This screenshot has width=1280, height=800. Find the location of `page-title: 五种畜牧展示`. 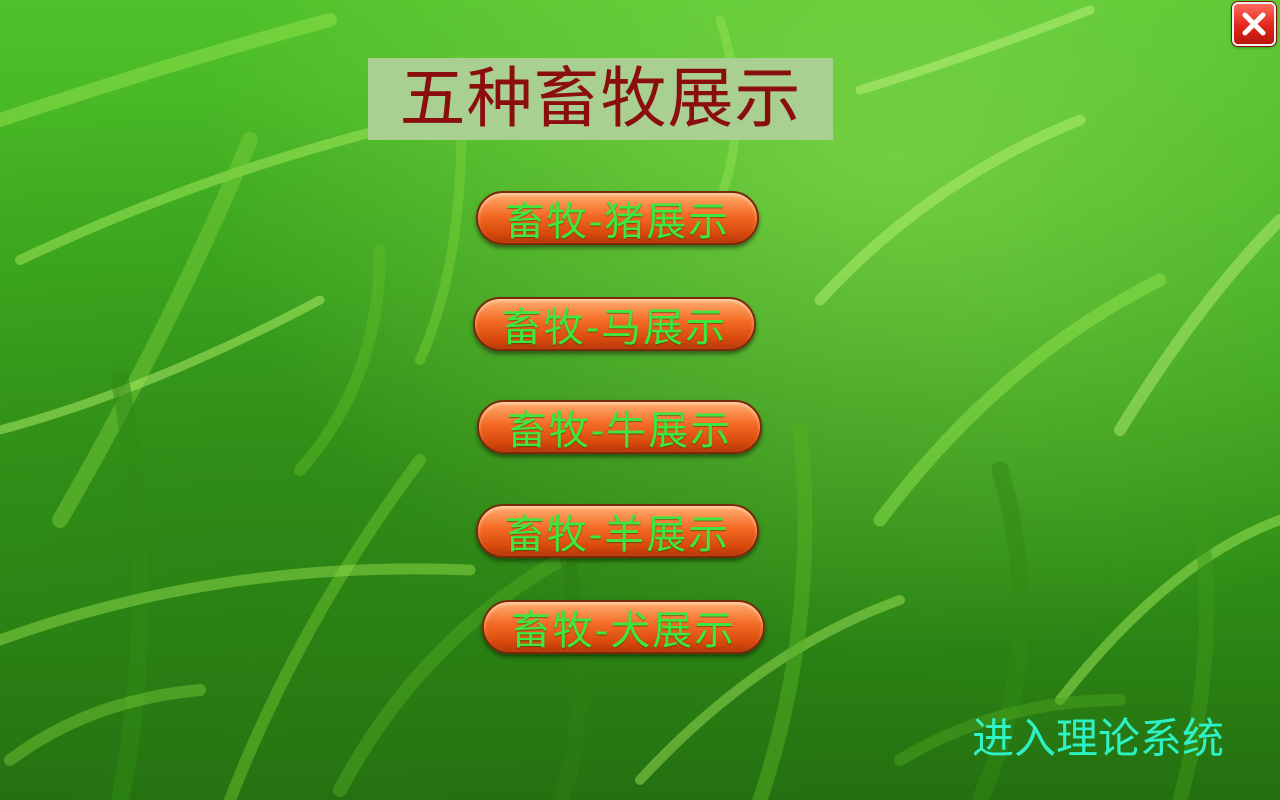

page-title: 五种畜牧展示 is located at coordinates (600, 98).